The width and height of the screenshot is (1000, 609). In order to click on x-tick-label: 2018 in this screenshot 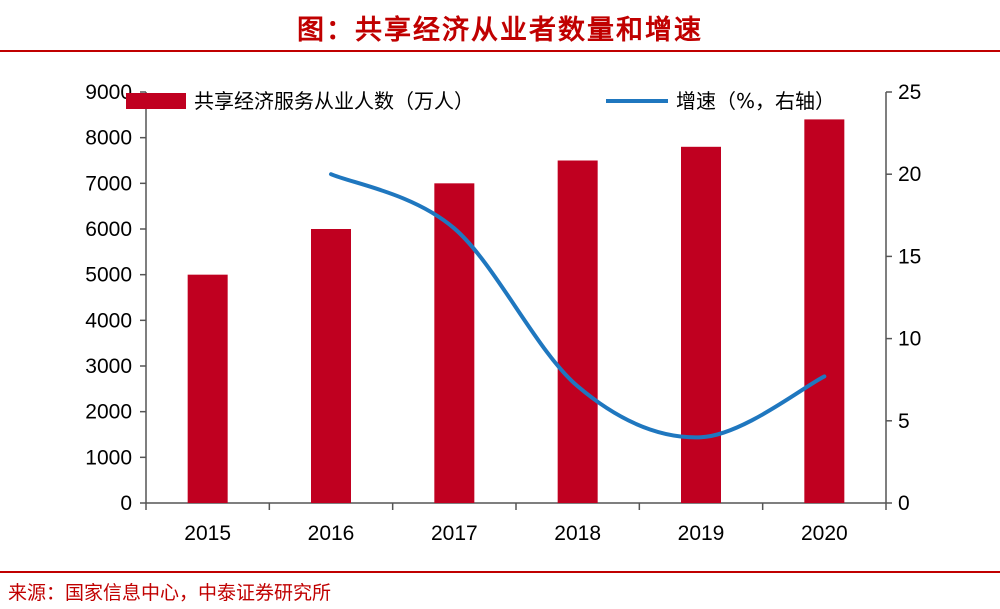, I will do `click(577, 533)`.